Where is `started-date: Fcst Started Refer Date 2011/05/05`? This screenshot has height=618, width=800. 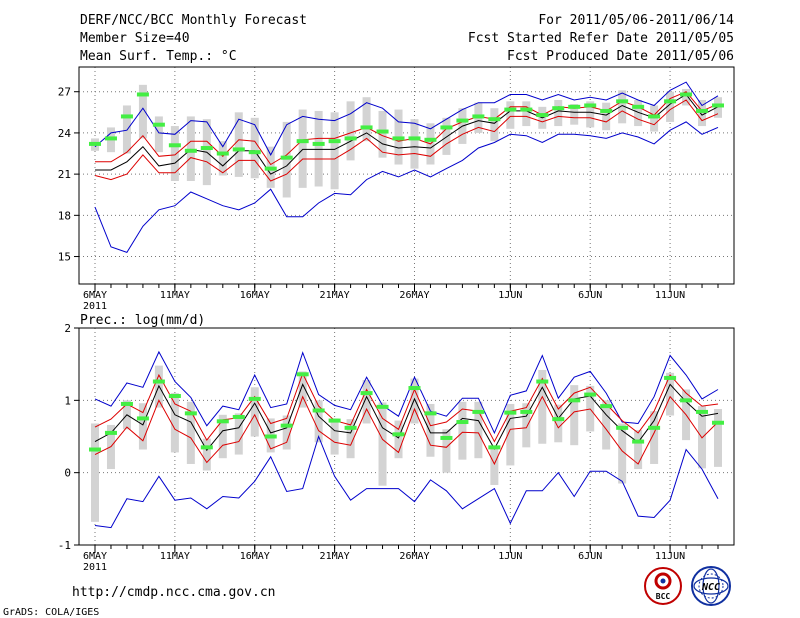
started-date: Fcst Started Refer Date 2011/05/05 is located at coordinates (601, 38).